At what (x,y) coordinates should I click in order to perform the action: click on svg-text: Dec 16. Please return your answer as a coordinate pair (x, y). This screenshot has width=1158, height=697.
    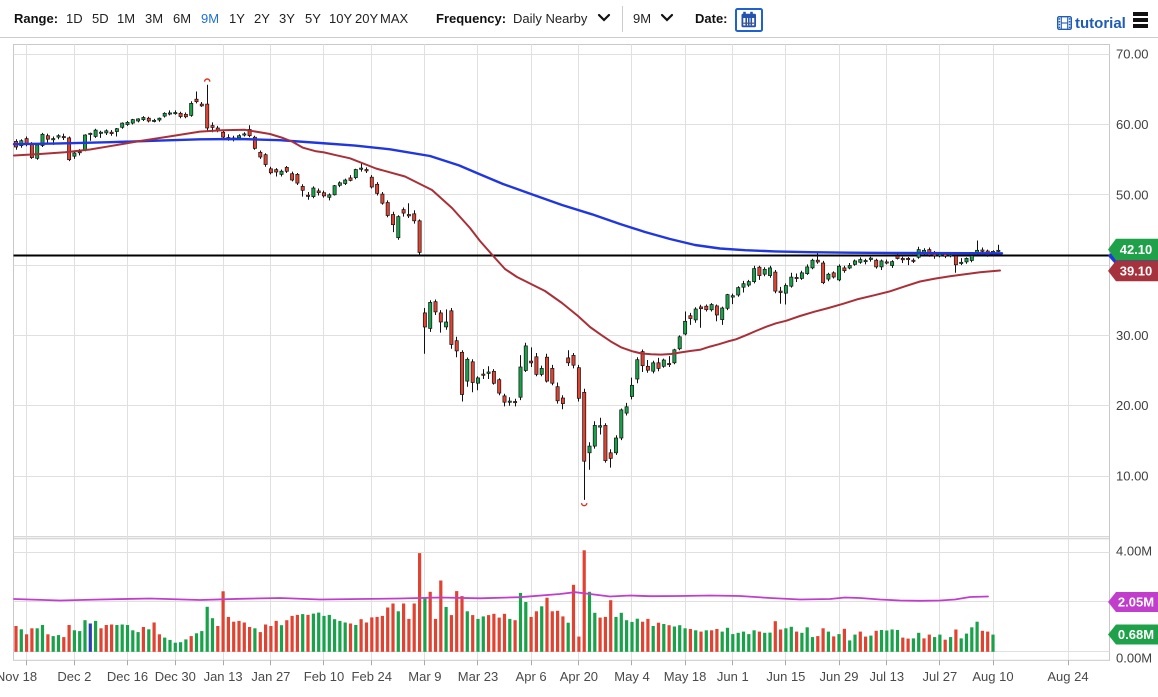
    Looking at the image, I should click on (127, 676).